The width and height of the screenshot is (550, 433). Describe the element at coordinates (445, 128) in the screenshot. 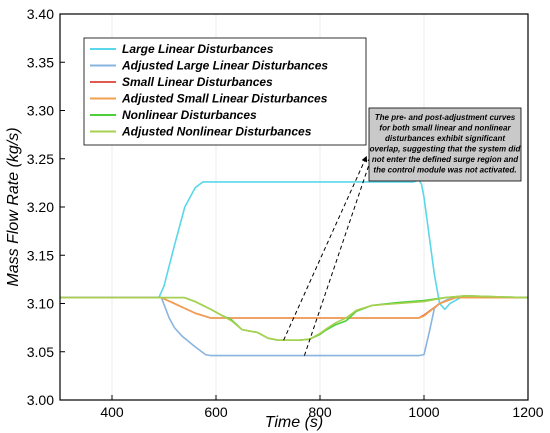

I see `annotation-line: for both small linear and nonlinear` at that location.